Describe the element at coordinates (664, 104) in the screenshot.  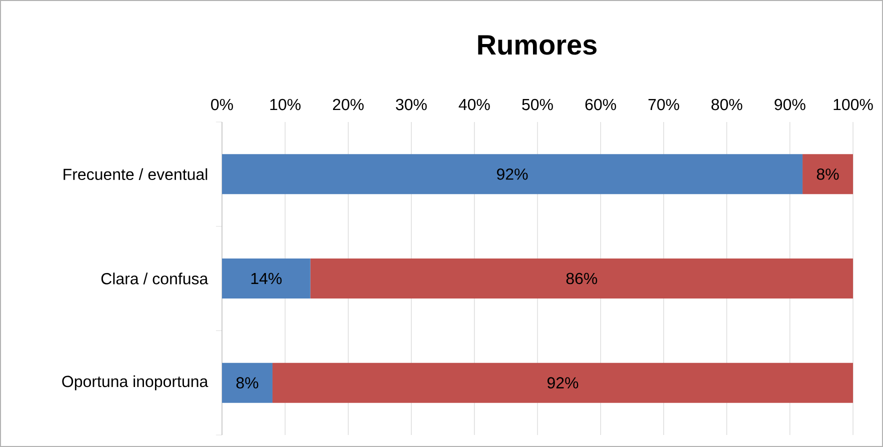
I see `x-tick-label: 70%` at that location.